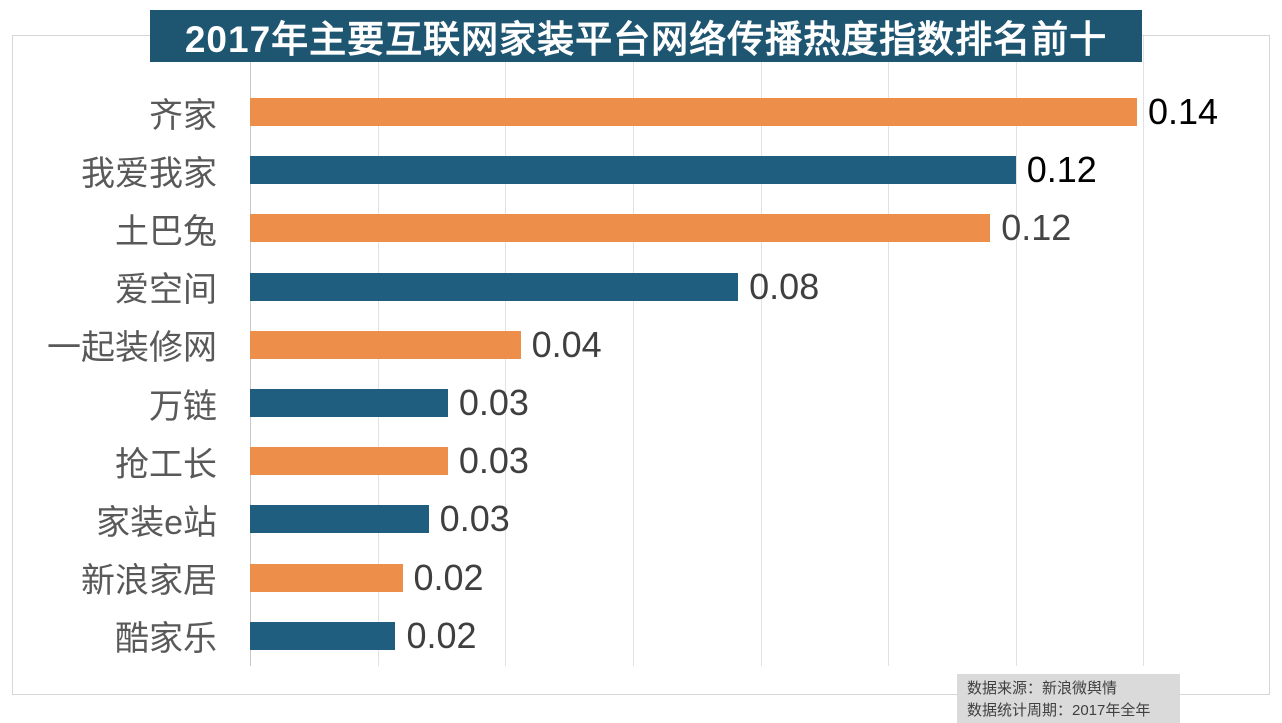  I want to click on category-label: 齐家, so click(183, 115).